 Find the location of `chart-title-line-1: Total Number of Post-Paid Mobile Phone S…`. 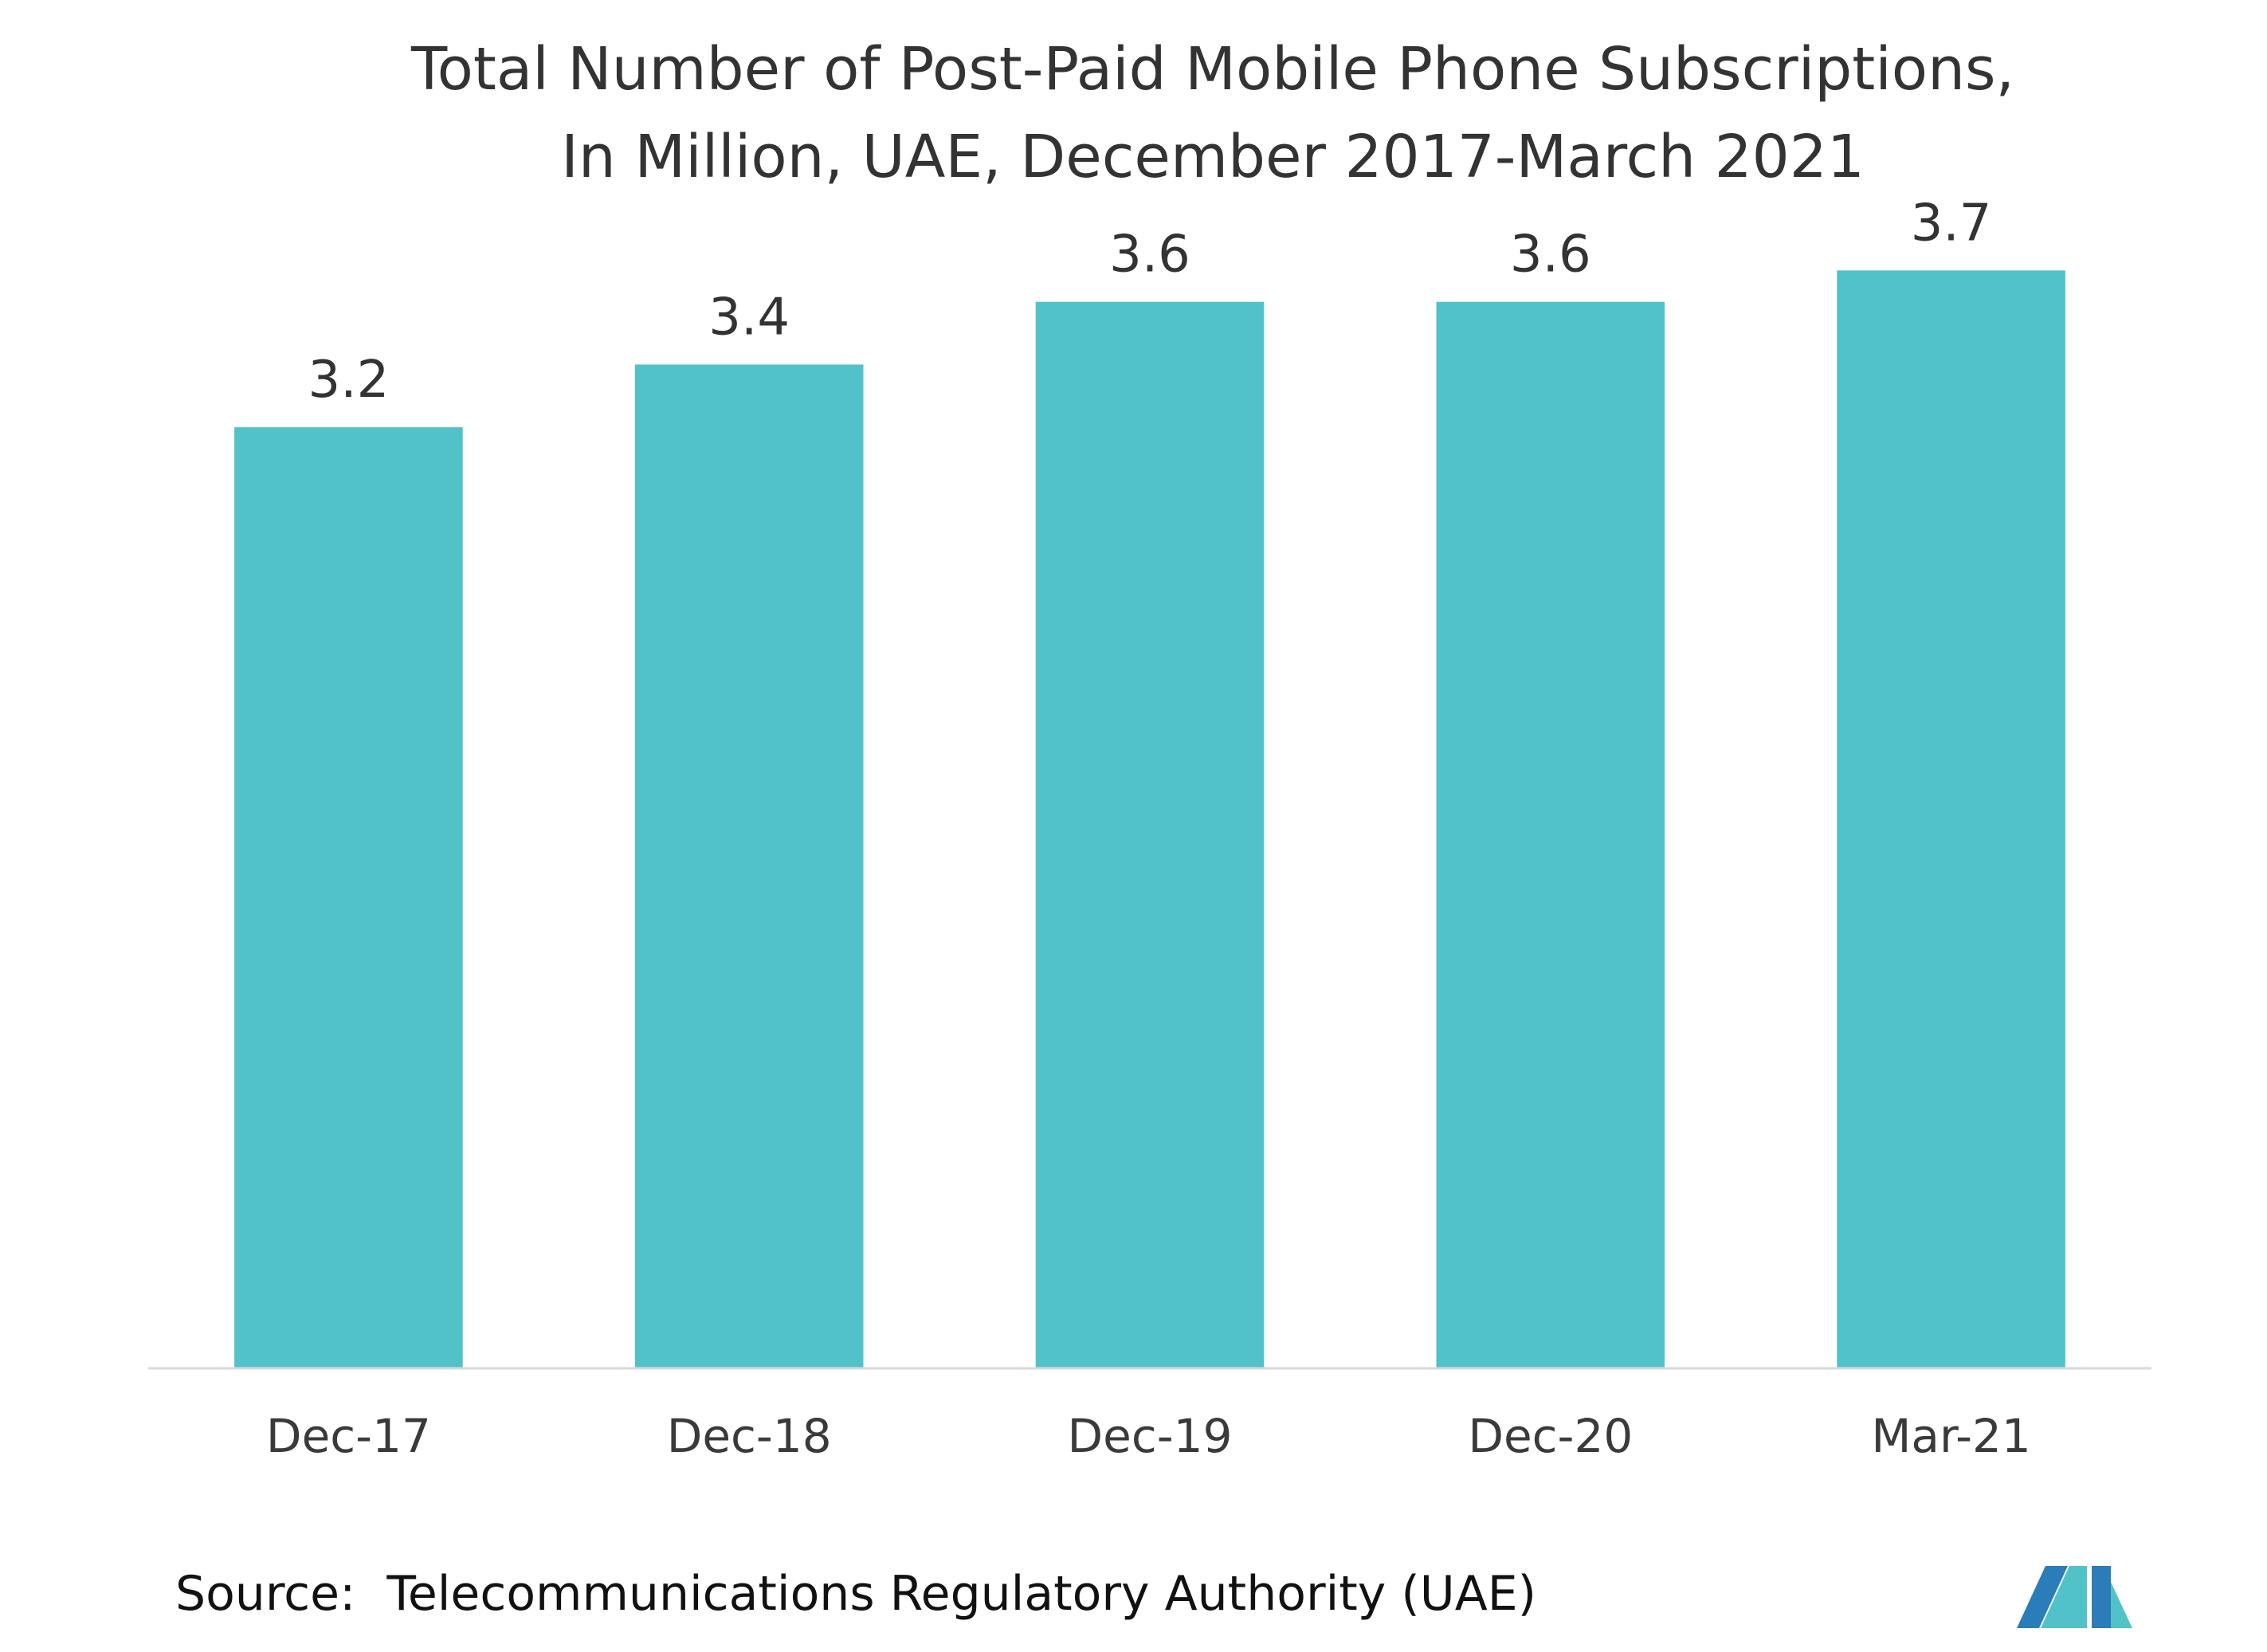

chart-title-line-1: Total Number of Post-Paid Mobile Phone S… is located at coordinates (1212, 69).